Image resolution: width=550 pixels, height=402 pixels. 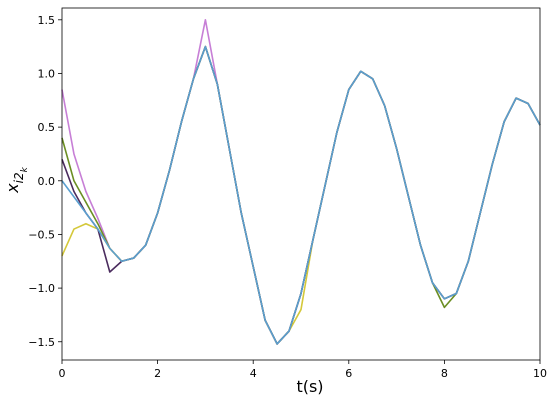 What do you see at coordinates (47, 181) in the screenshot?
I see `y-tick-label: 0.0` at bounding box center [47, 181].